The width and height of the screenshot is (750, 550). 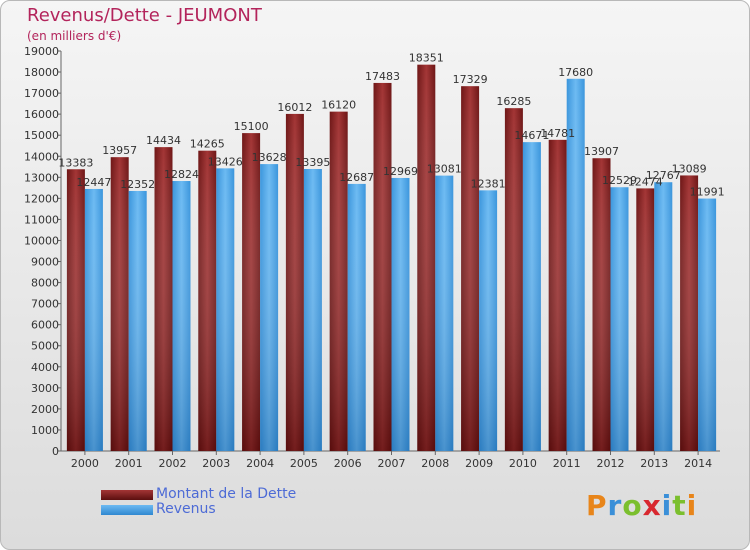 I want to click on x-tick-label: 2013, so click(x=654, y=463).